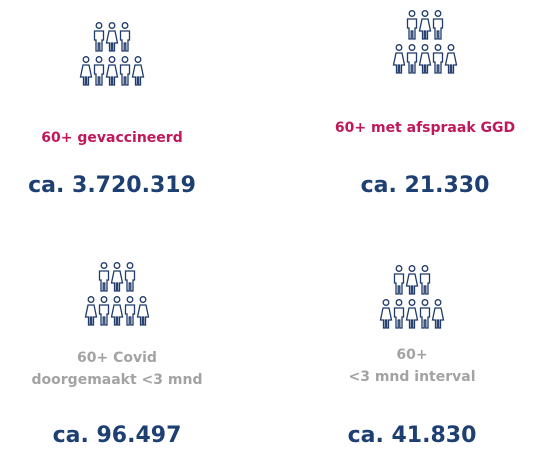 The height and width of the screenshot is (452, 550). Describe the element at coordinates (425, 185) in the screenshot. I see `card-value: ca. 21.330` at that location.